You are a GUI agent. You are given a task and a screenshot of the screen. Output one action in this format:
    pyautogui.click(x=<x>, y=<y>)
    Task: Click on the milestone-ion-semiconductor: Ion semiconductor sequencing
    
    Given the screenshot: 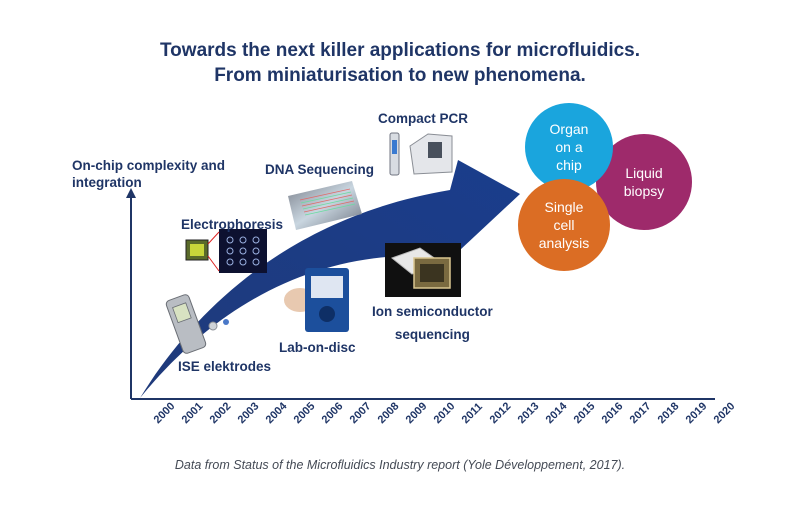 What is the action you would take?
    pyautogui.click(x=432, y=323)
    